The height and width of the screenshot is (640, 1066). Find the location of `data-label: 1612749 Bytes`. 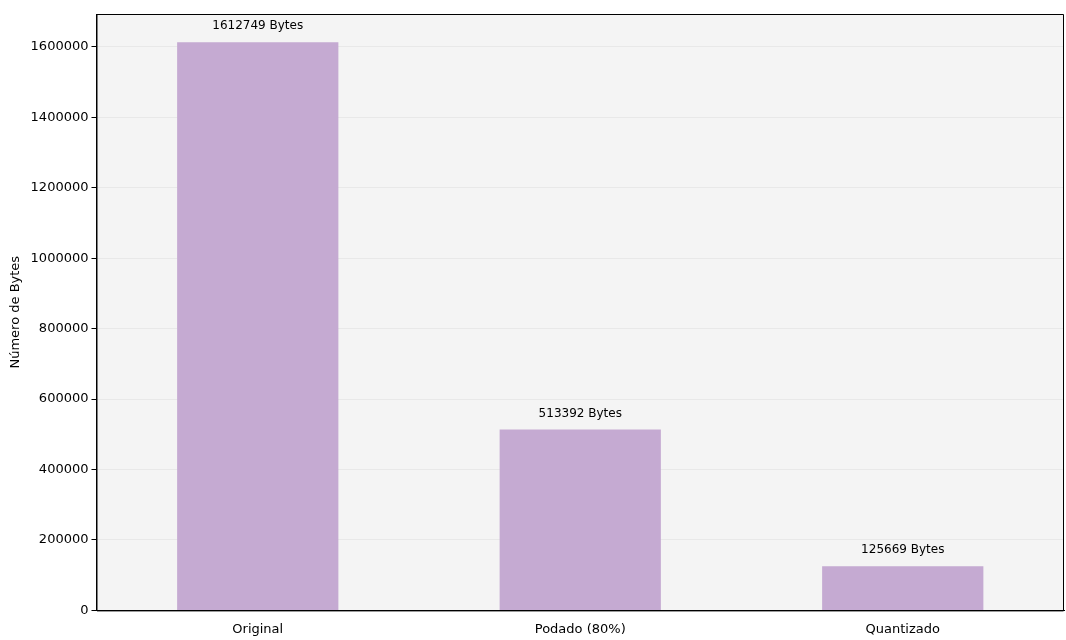

data-label: 1612749 Bytes is located at coordinates (258, 25).